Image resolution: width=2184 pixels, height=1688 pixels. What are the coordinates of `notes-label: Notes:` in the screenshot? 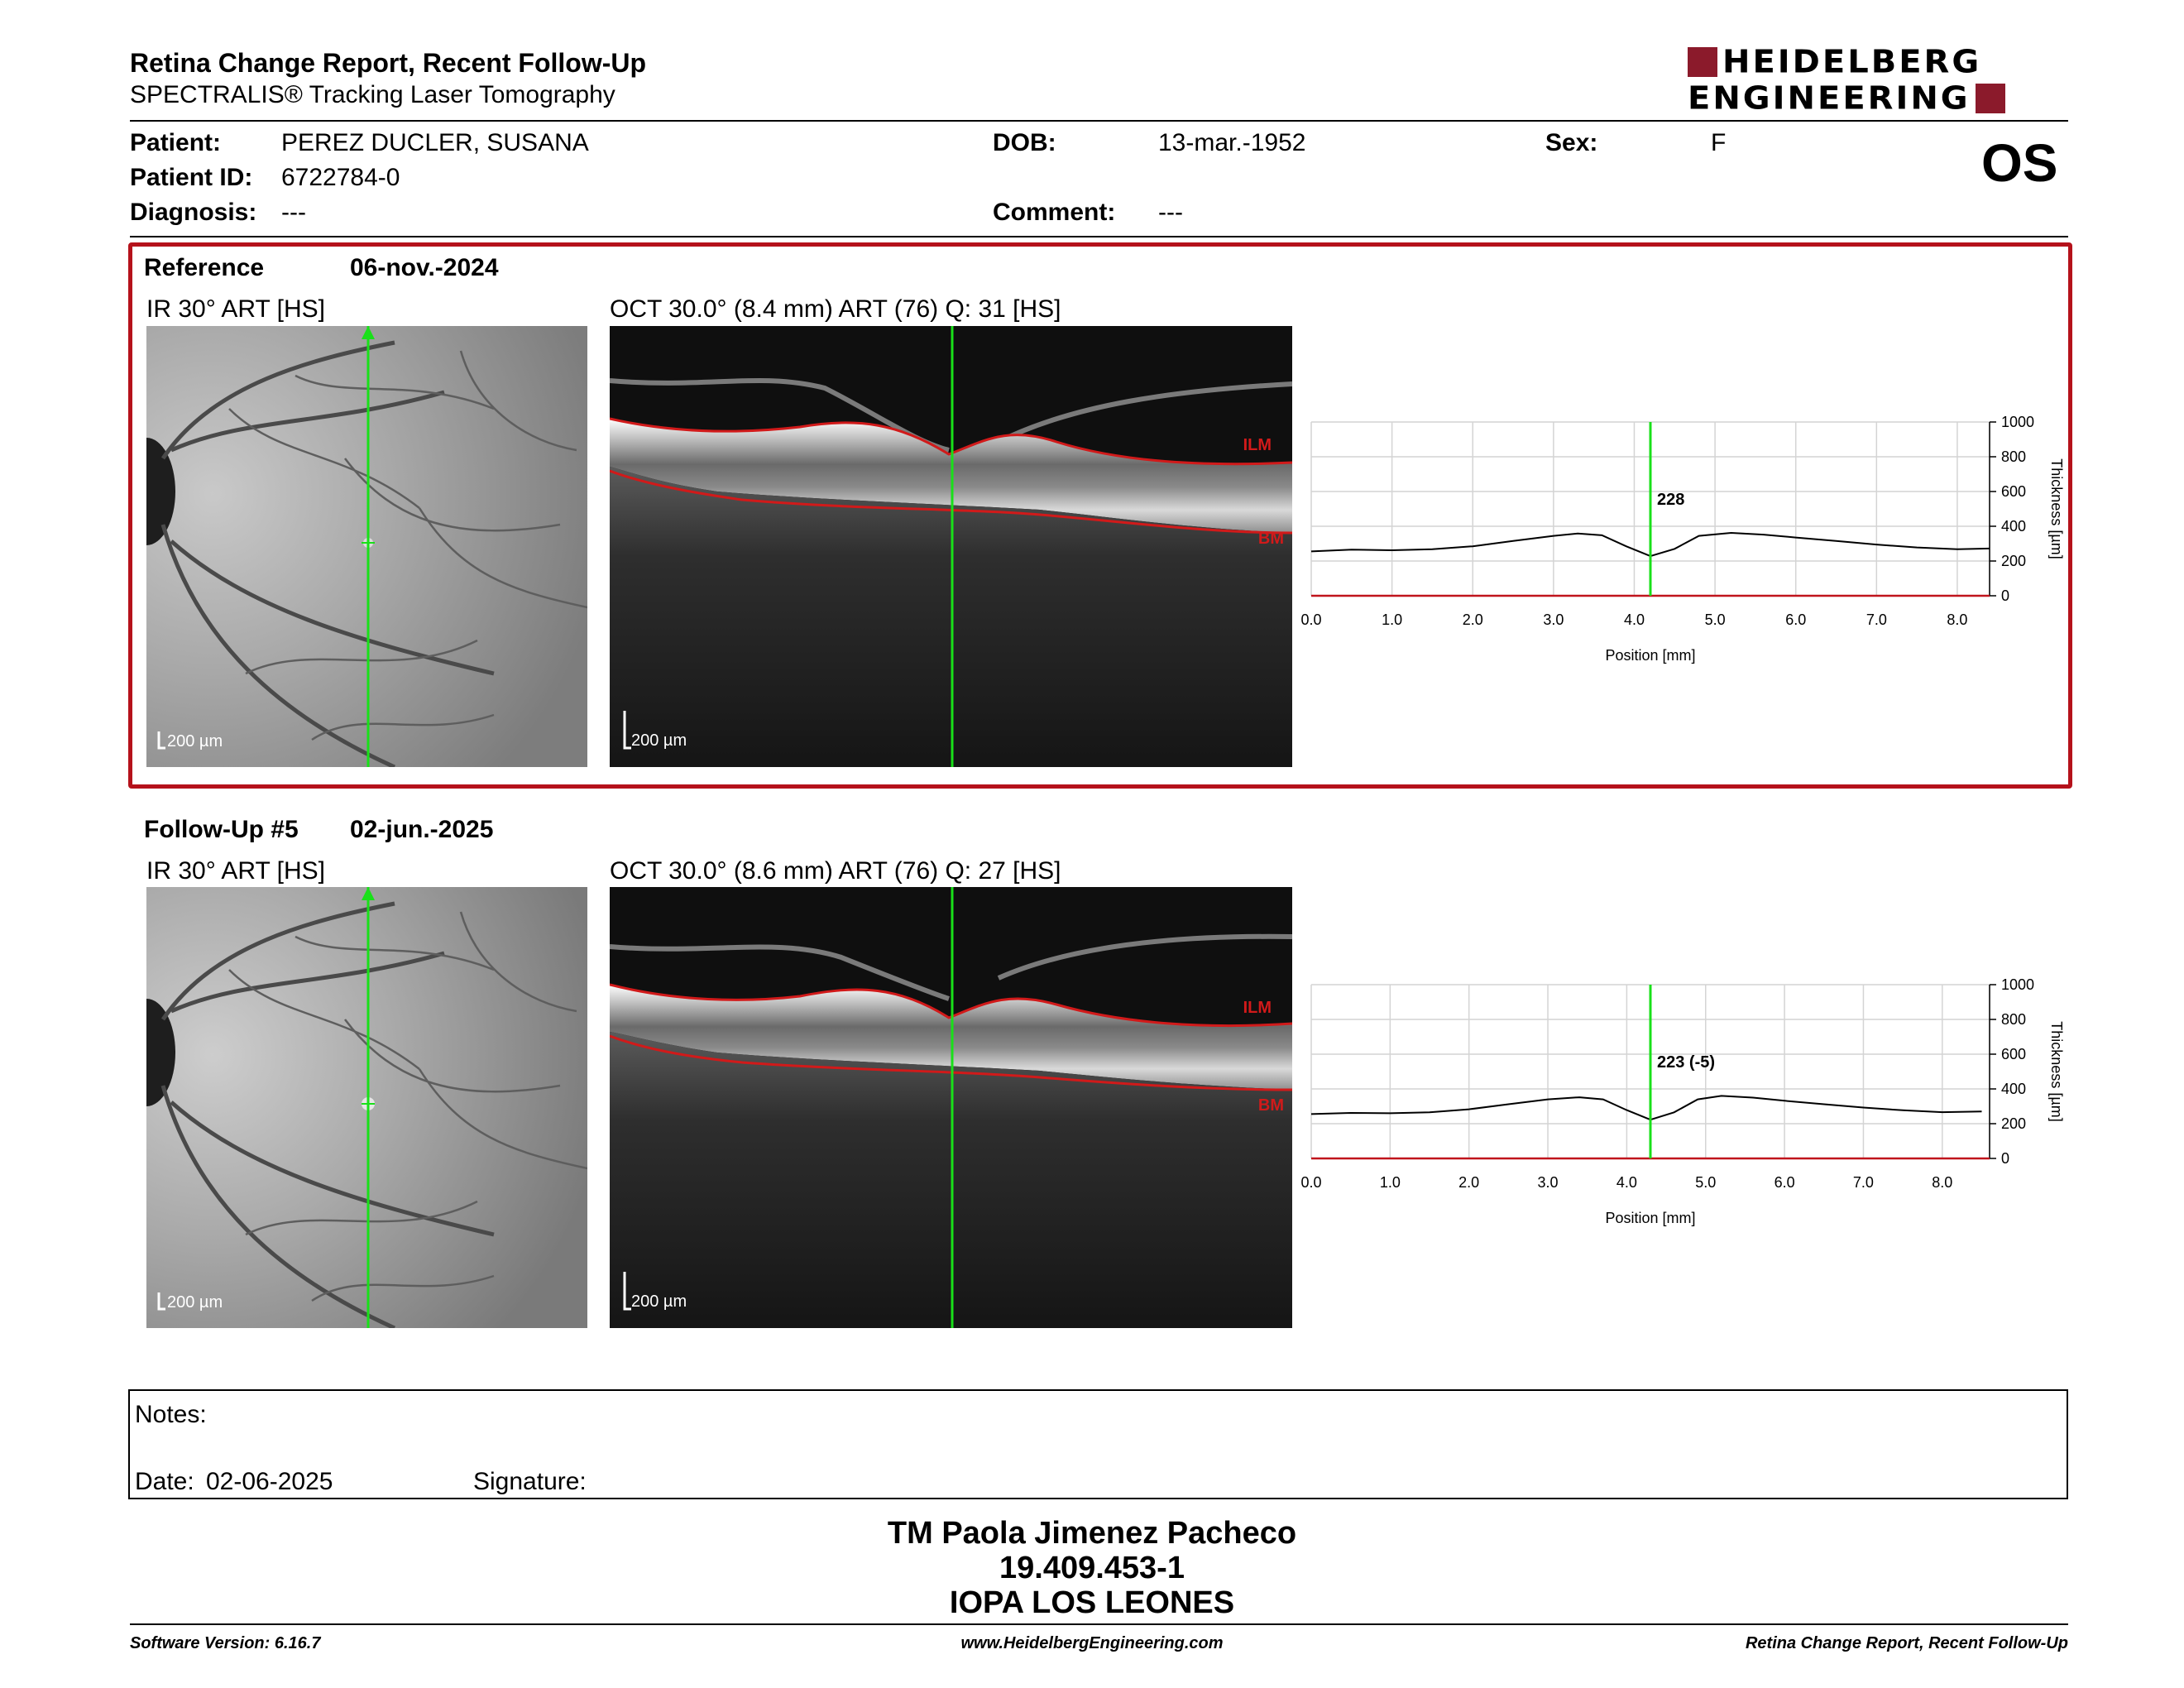 It's located at (171, 1414).